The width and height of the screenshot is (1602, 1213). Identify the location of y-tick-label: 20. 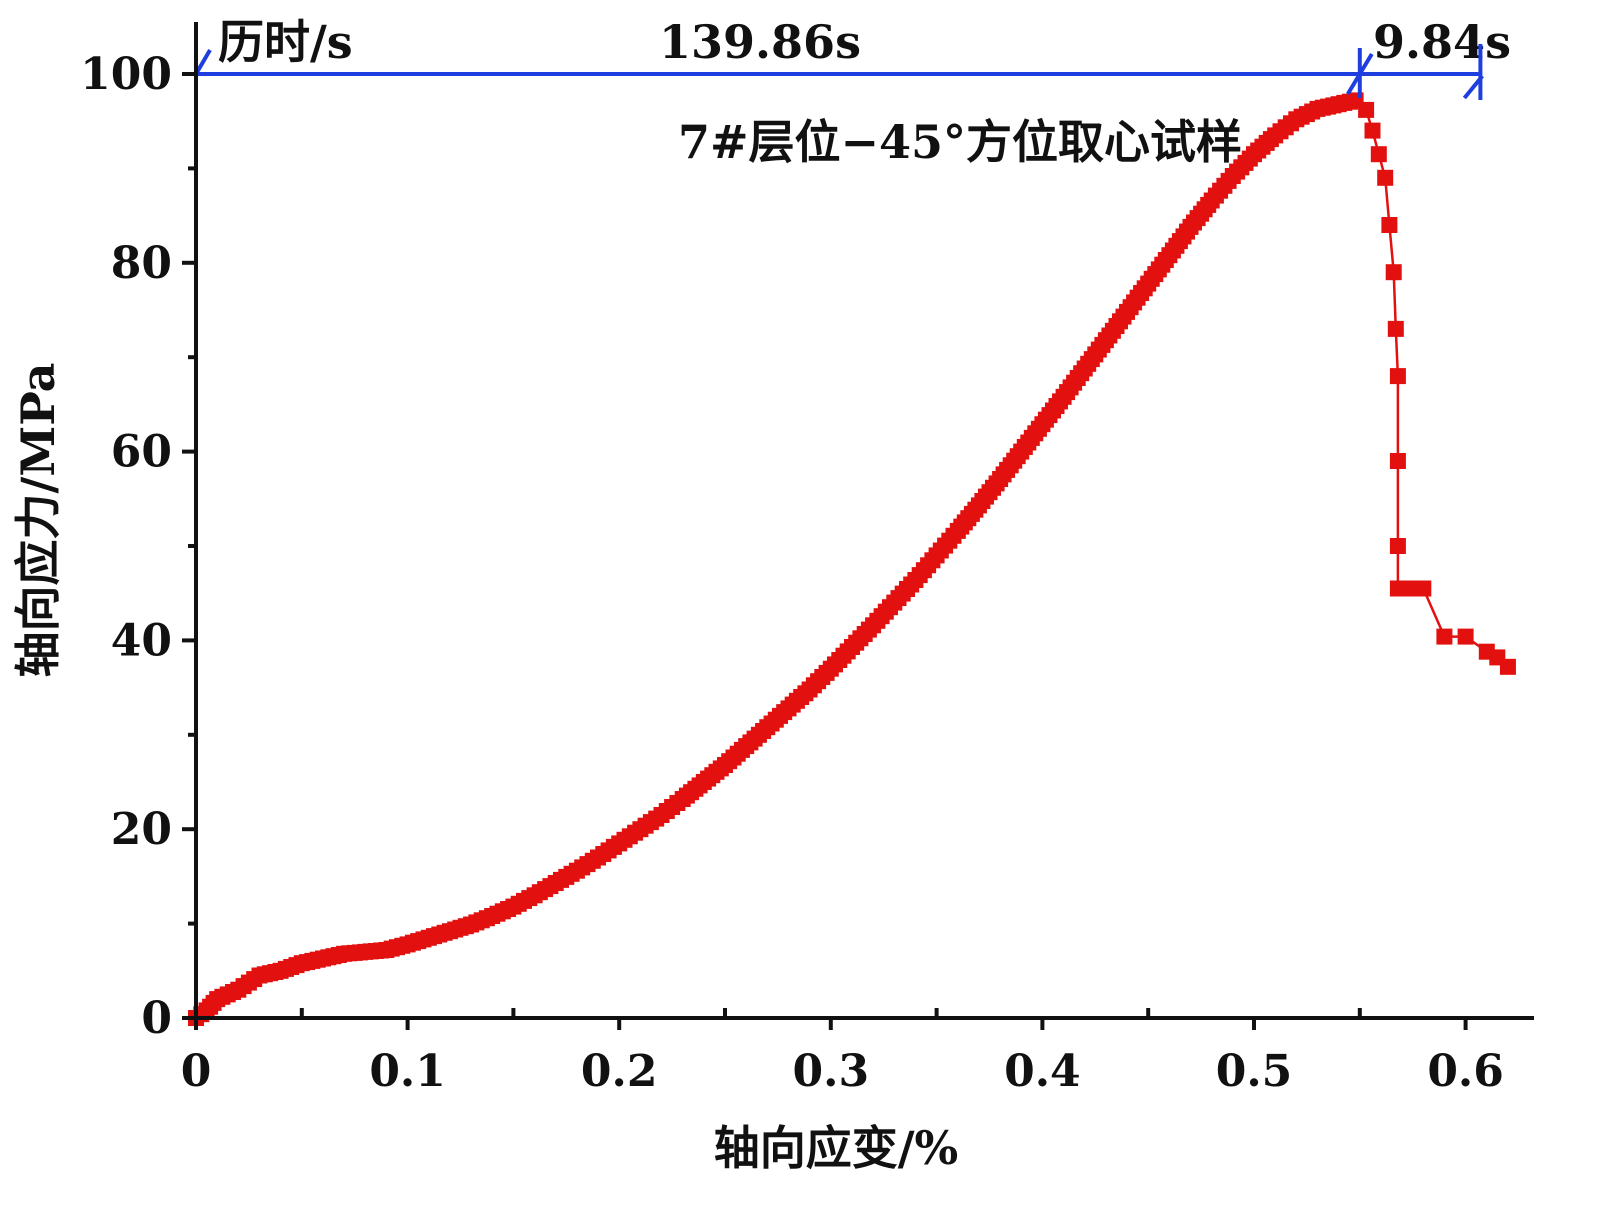
(141, 829).